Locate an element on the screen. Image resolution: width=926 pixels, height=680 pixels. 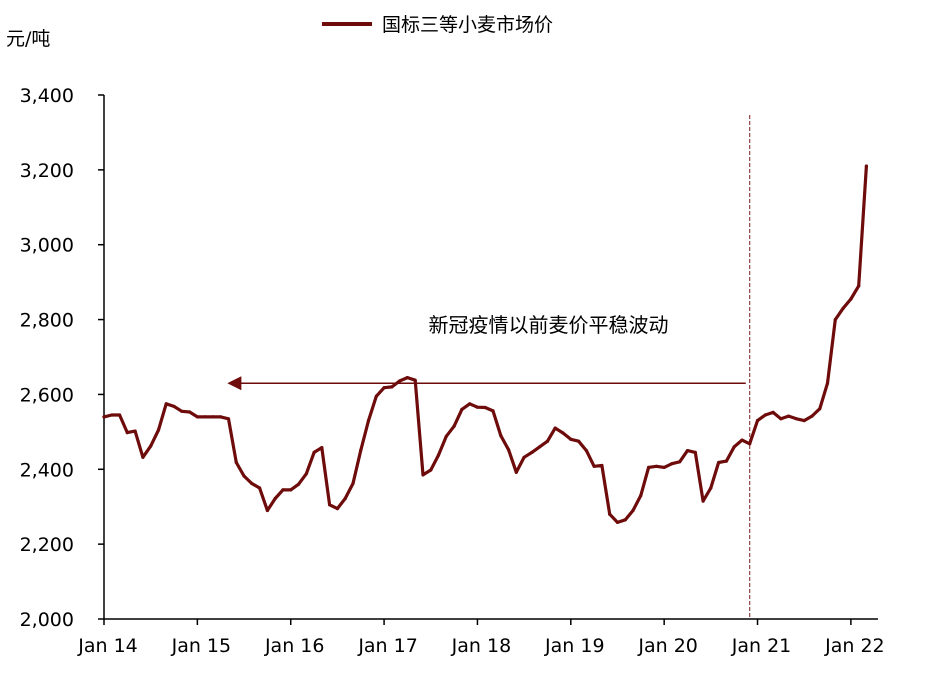
y-tick-label: 2,000 is located at coordinates (47, 620).